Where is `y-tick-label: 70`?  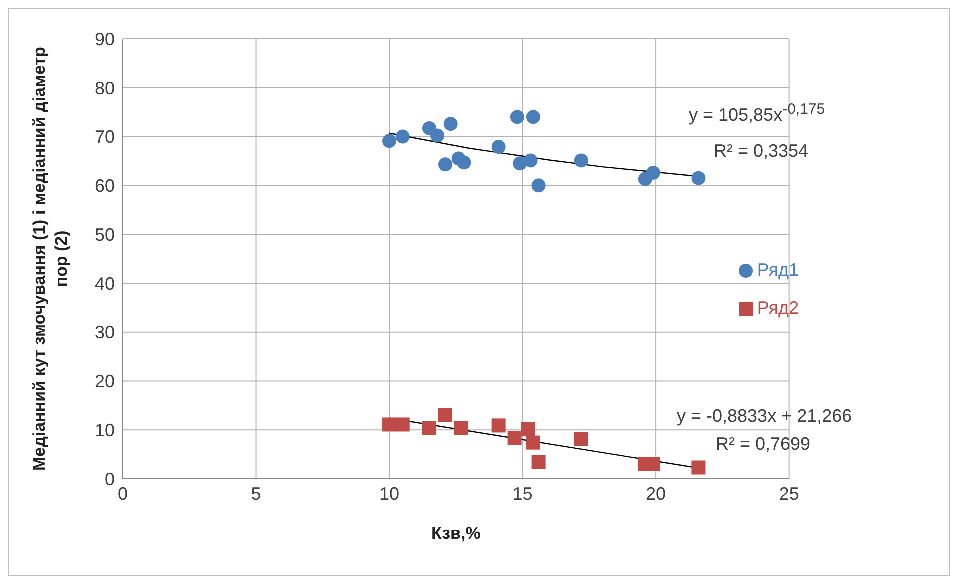
y-tick-label: 70 is located at coordinates (104, 137).